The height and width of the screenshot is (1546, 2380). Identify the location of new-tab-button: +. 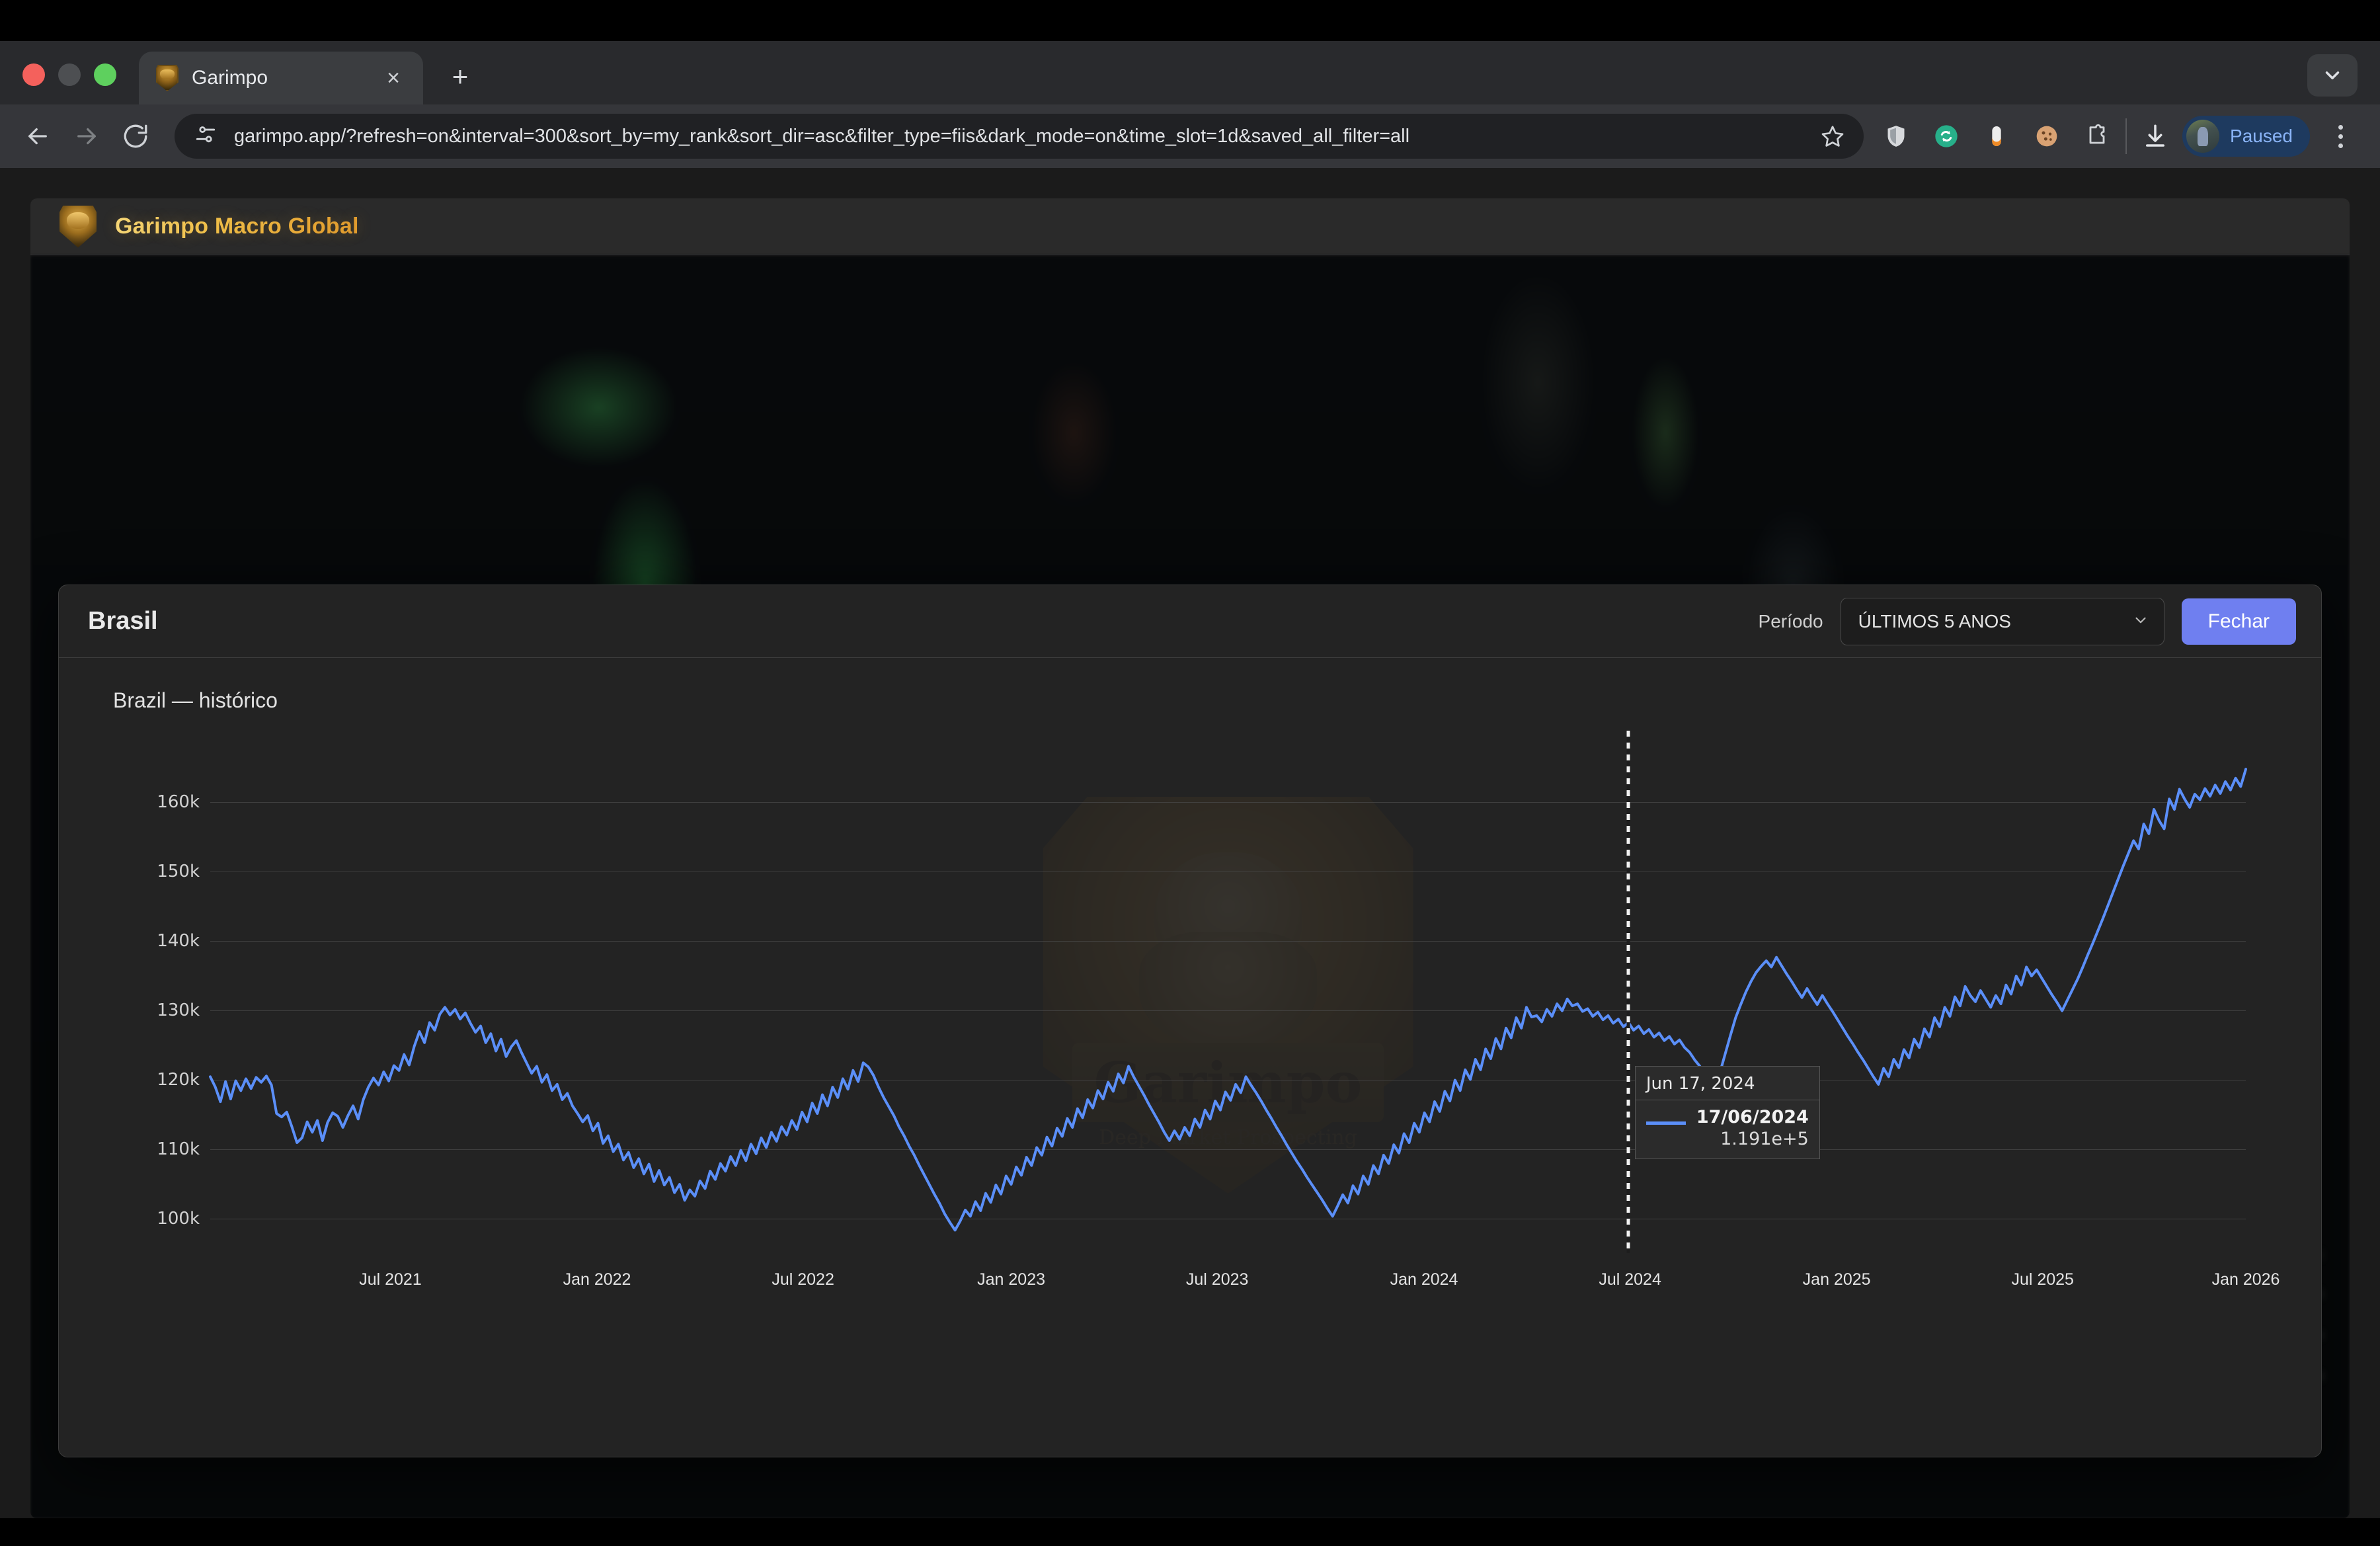
(460, 76).